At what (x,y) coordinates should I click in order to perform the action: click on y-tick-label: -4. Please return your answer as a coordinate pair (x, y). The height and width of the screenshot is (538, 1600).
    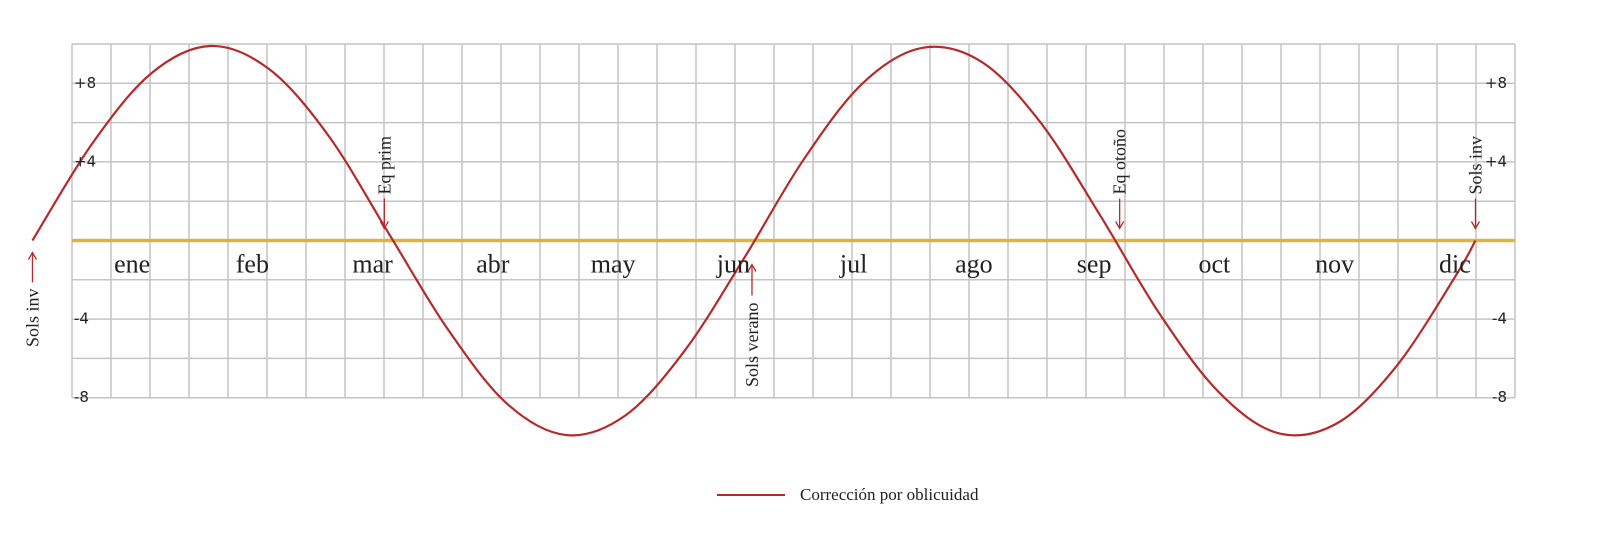
    Looking at the image, I should click on (81, 319).